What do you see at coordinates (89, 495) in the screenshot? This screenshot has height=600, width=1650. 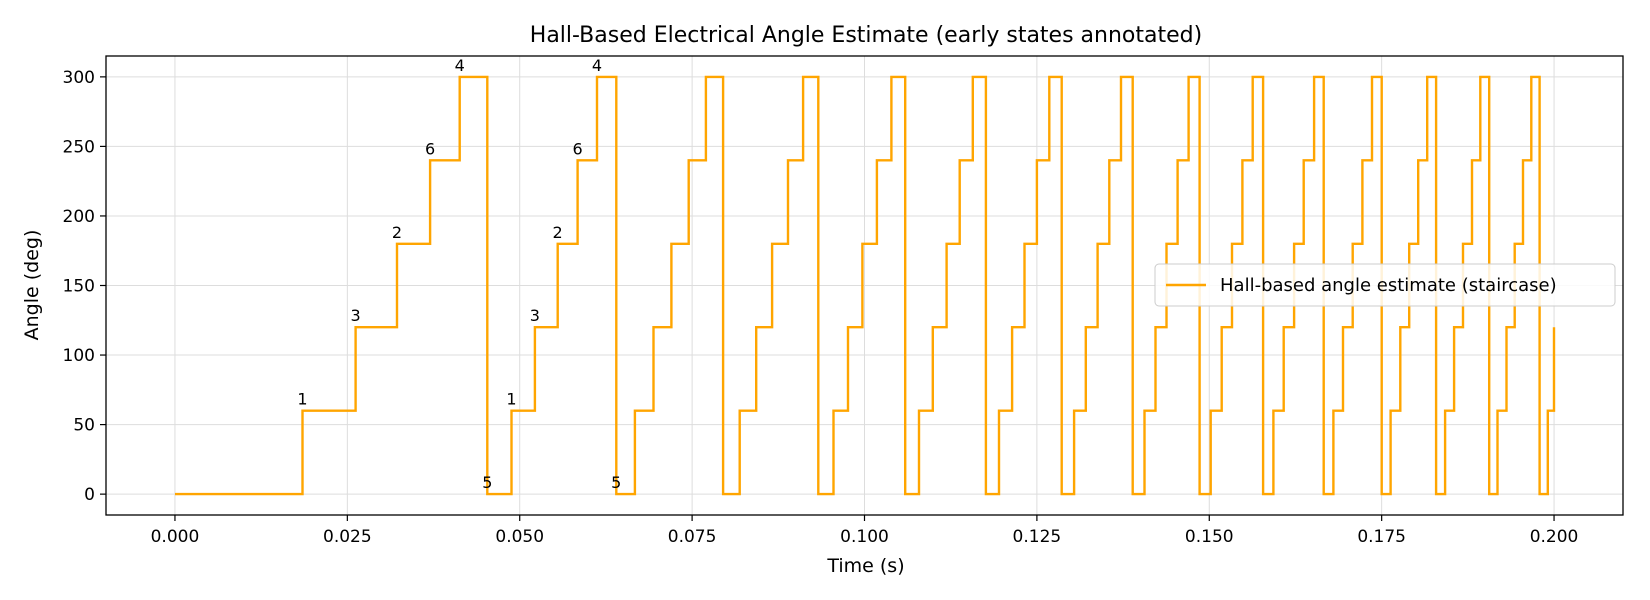 I see `y-tick-label: 0` at bounding box center [89, 495].